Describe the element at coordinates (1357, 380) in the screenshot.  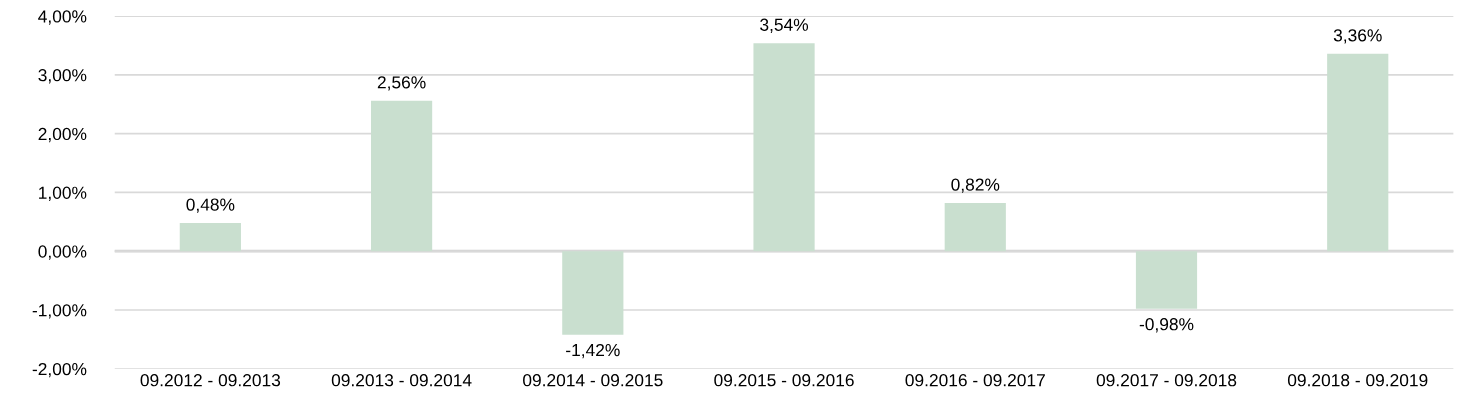
I see `x-tick-label: 09.2018 - 09.2019` at that location.